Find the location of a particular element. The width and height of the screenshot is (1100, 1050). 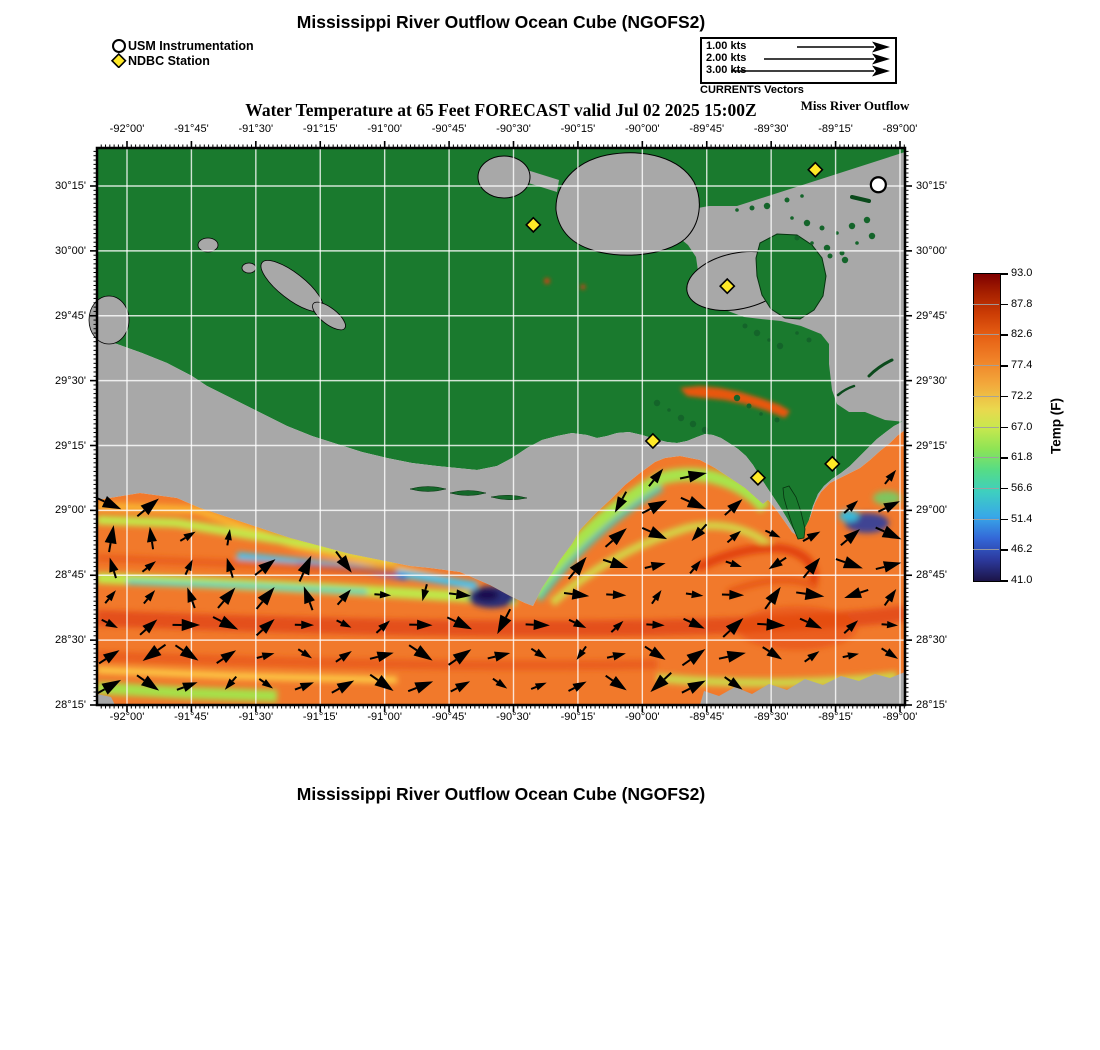

x-axis-label-bottom: -89°30' is located at coordinates (771, 717).